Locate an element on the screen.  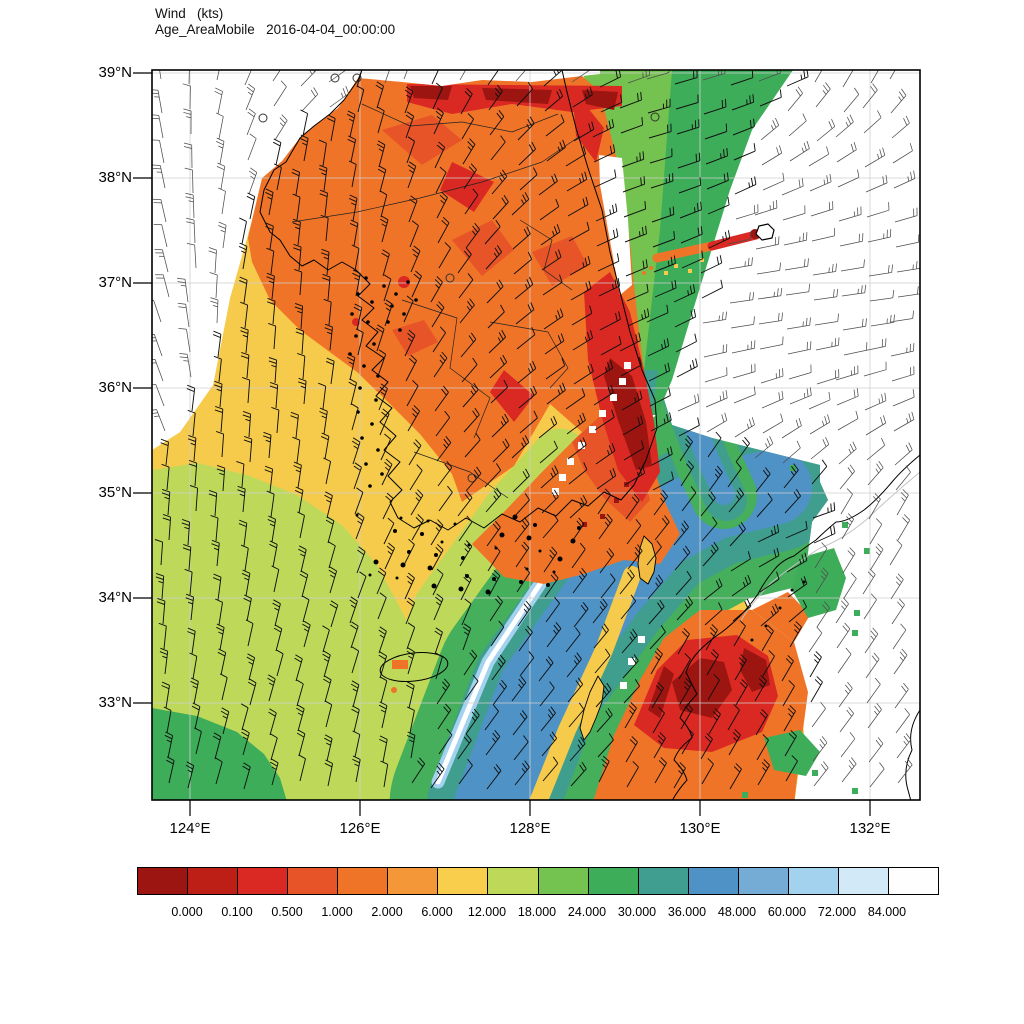
goto-island is located at coordinates (592, 708).